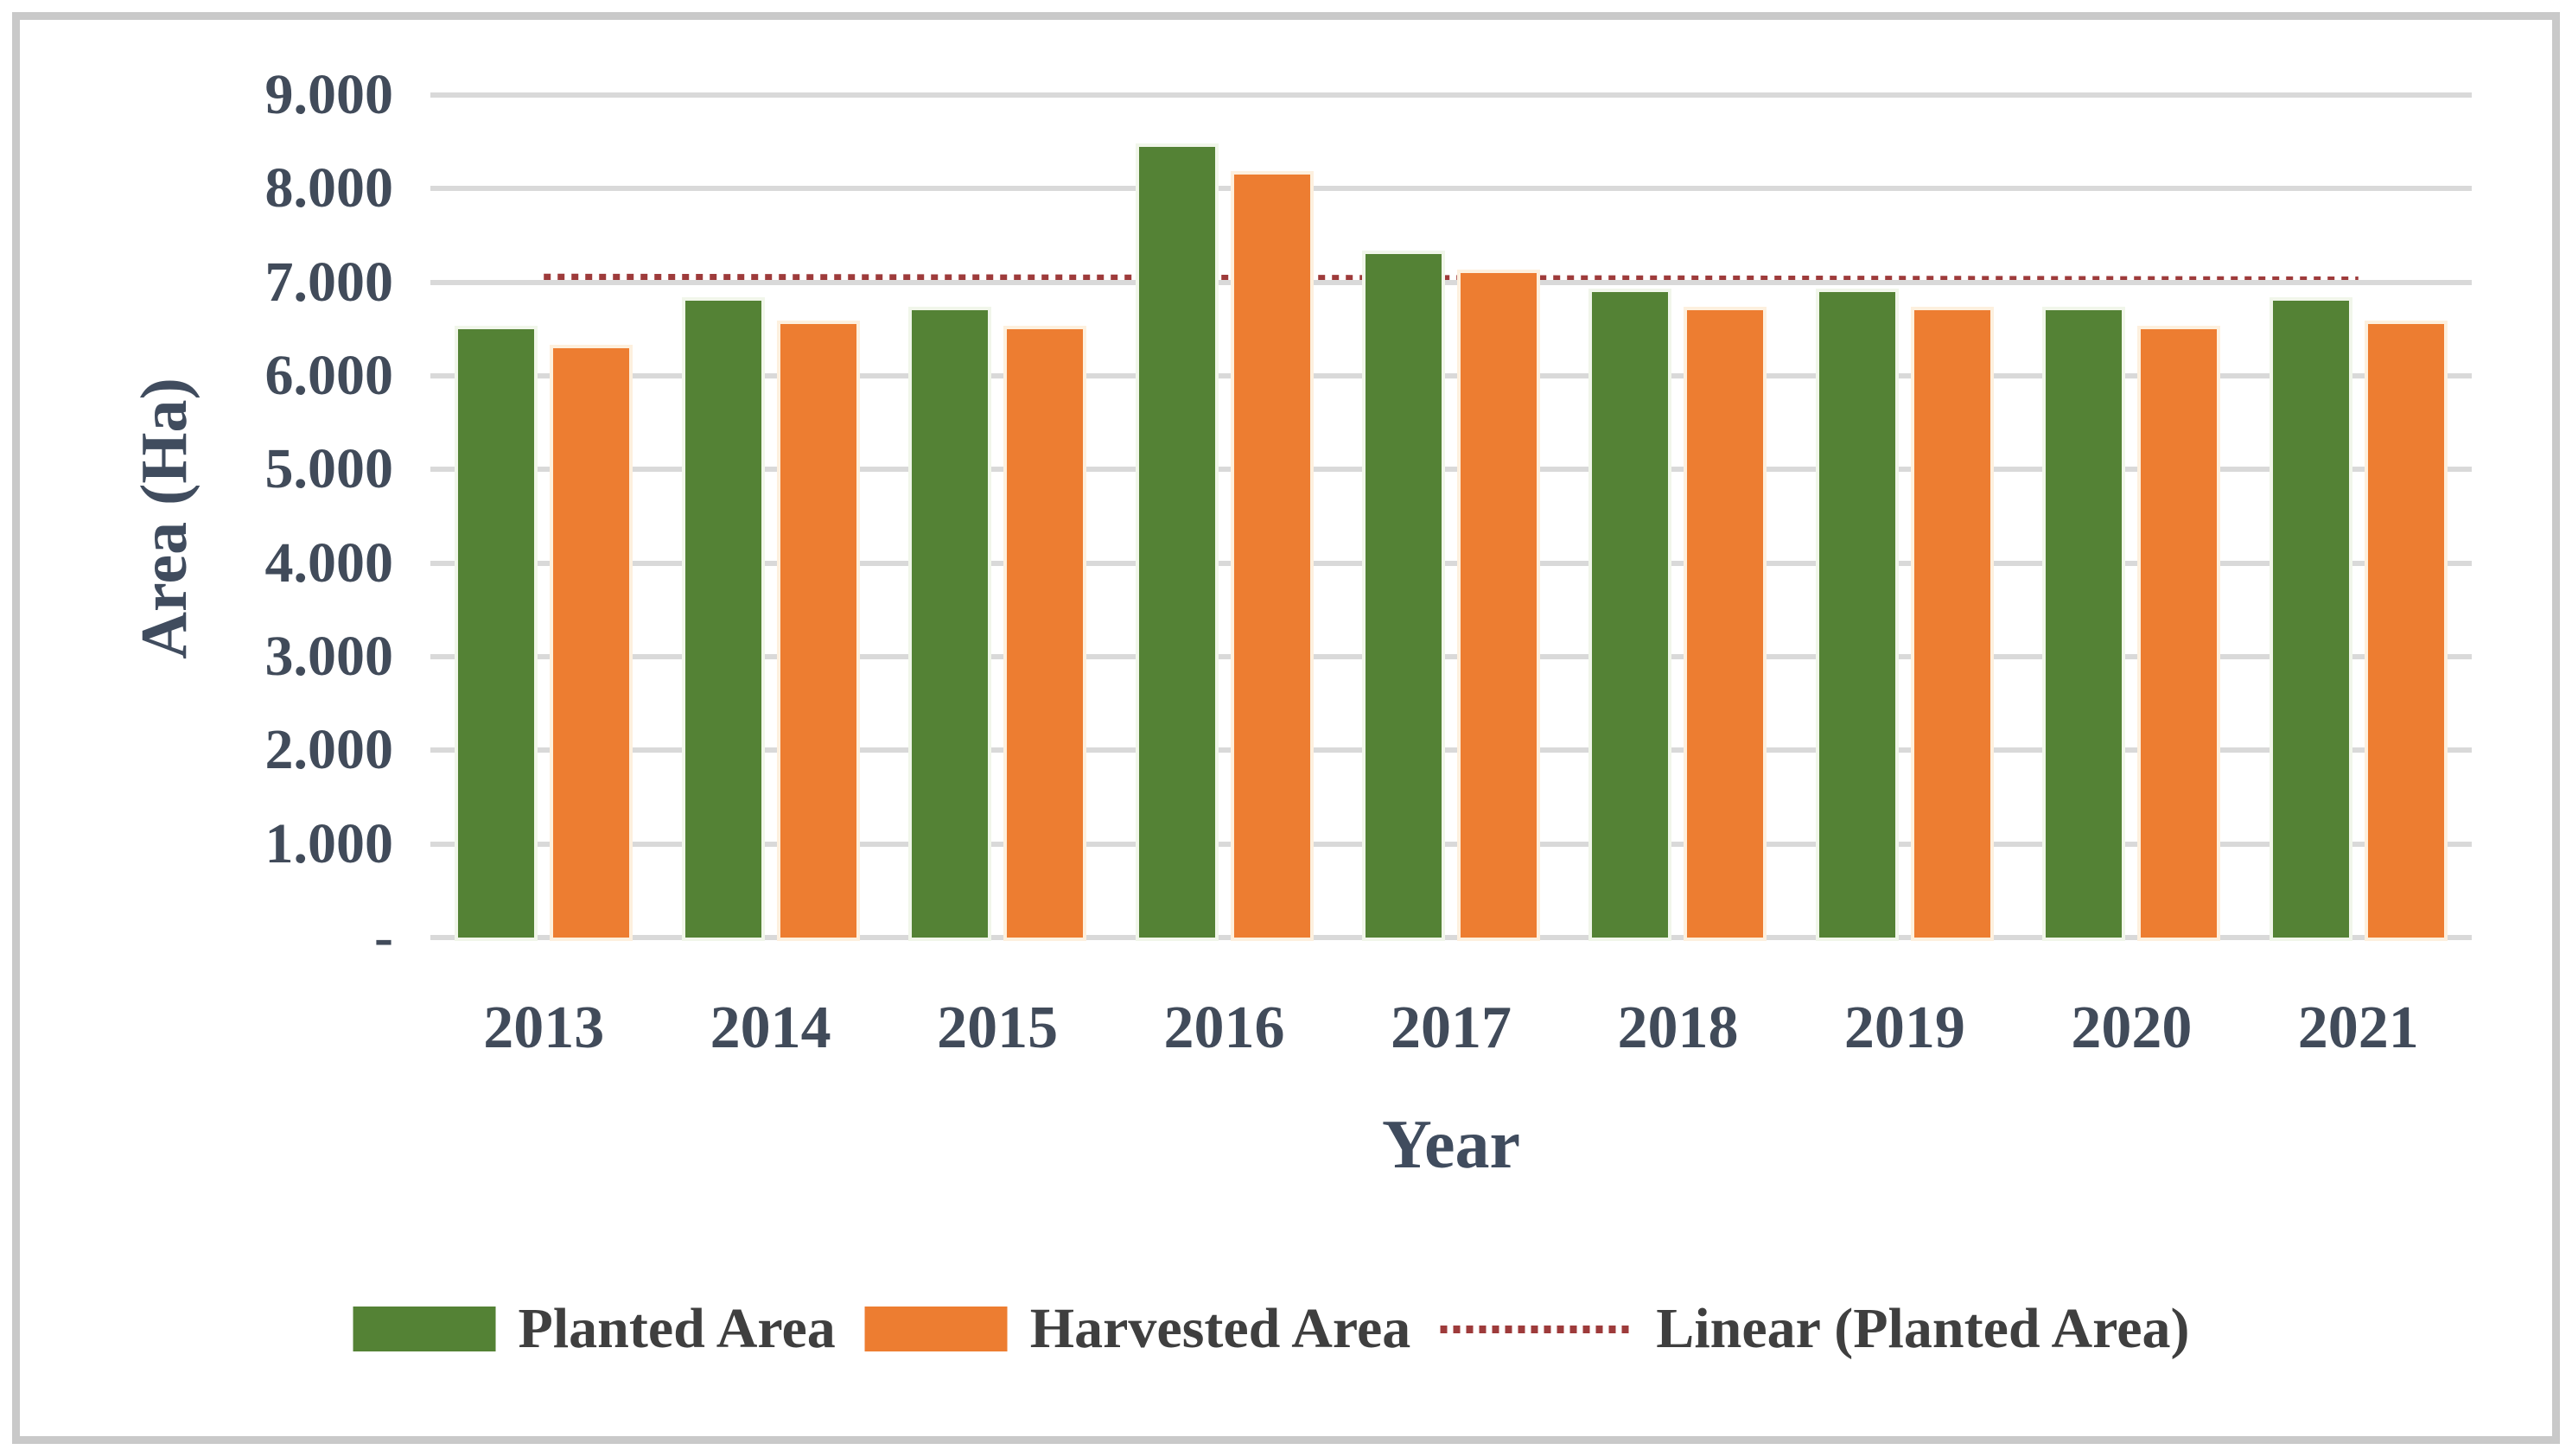 The width and height of the screenshot is (2572, 1456). Describe the element at coordinates (2084, 624) in the screenshot. I see `bar-planted-2020` at that location.